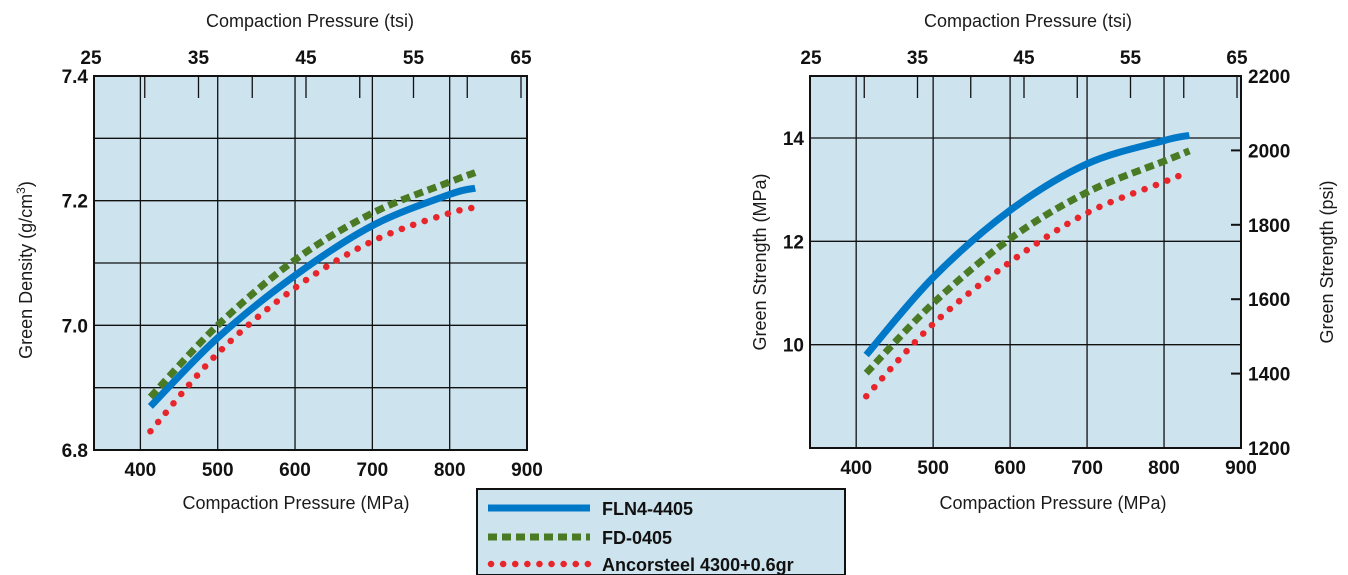 The width and height of the screenshot is (1348, 575). I want to click on x-tick-label-strength: 900, so click(1241, 468).